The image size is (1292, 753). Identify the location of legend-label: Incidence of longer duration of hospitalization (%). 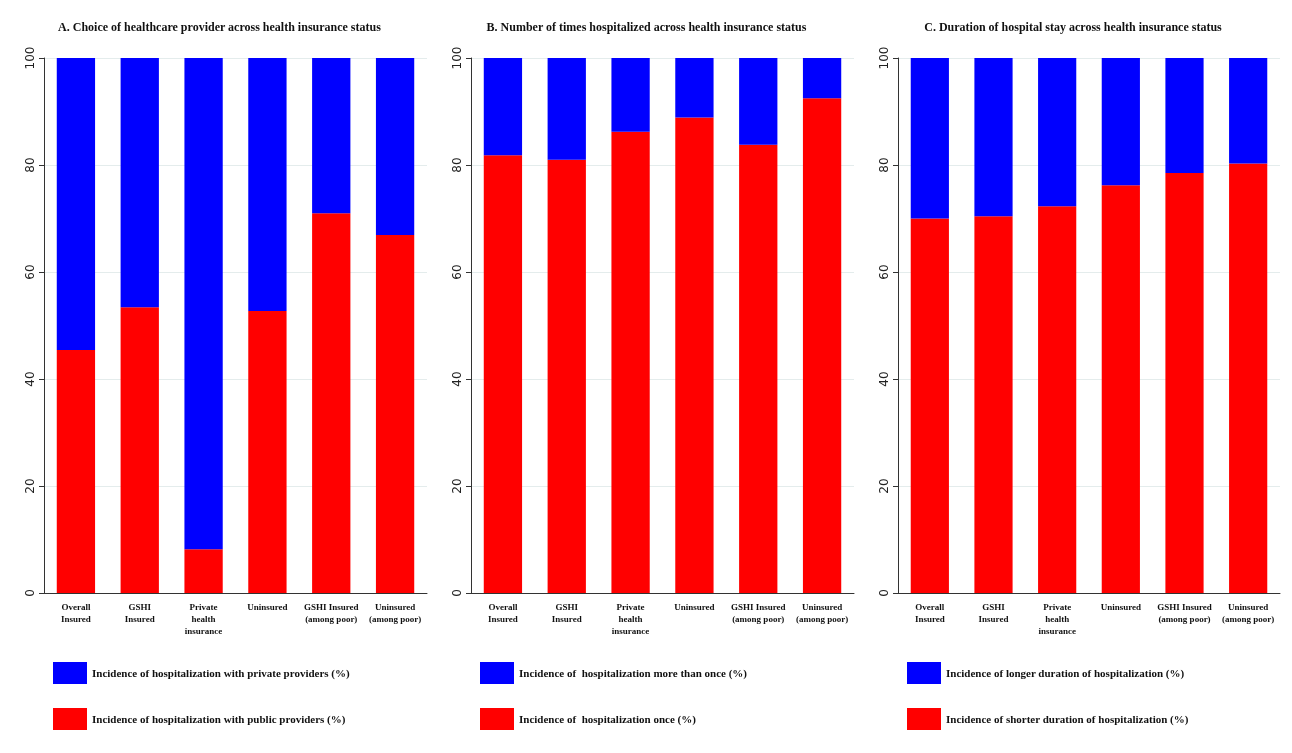
(1065, 673).